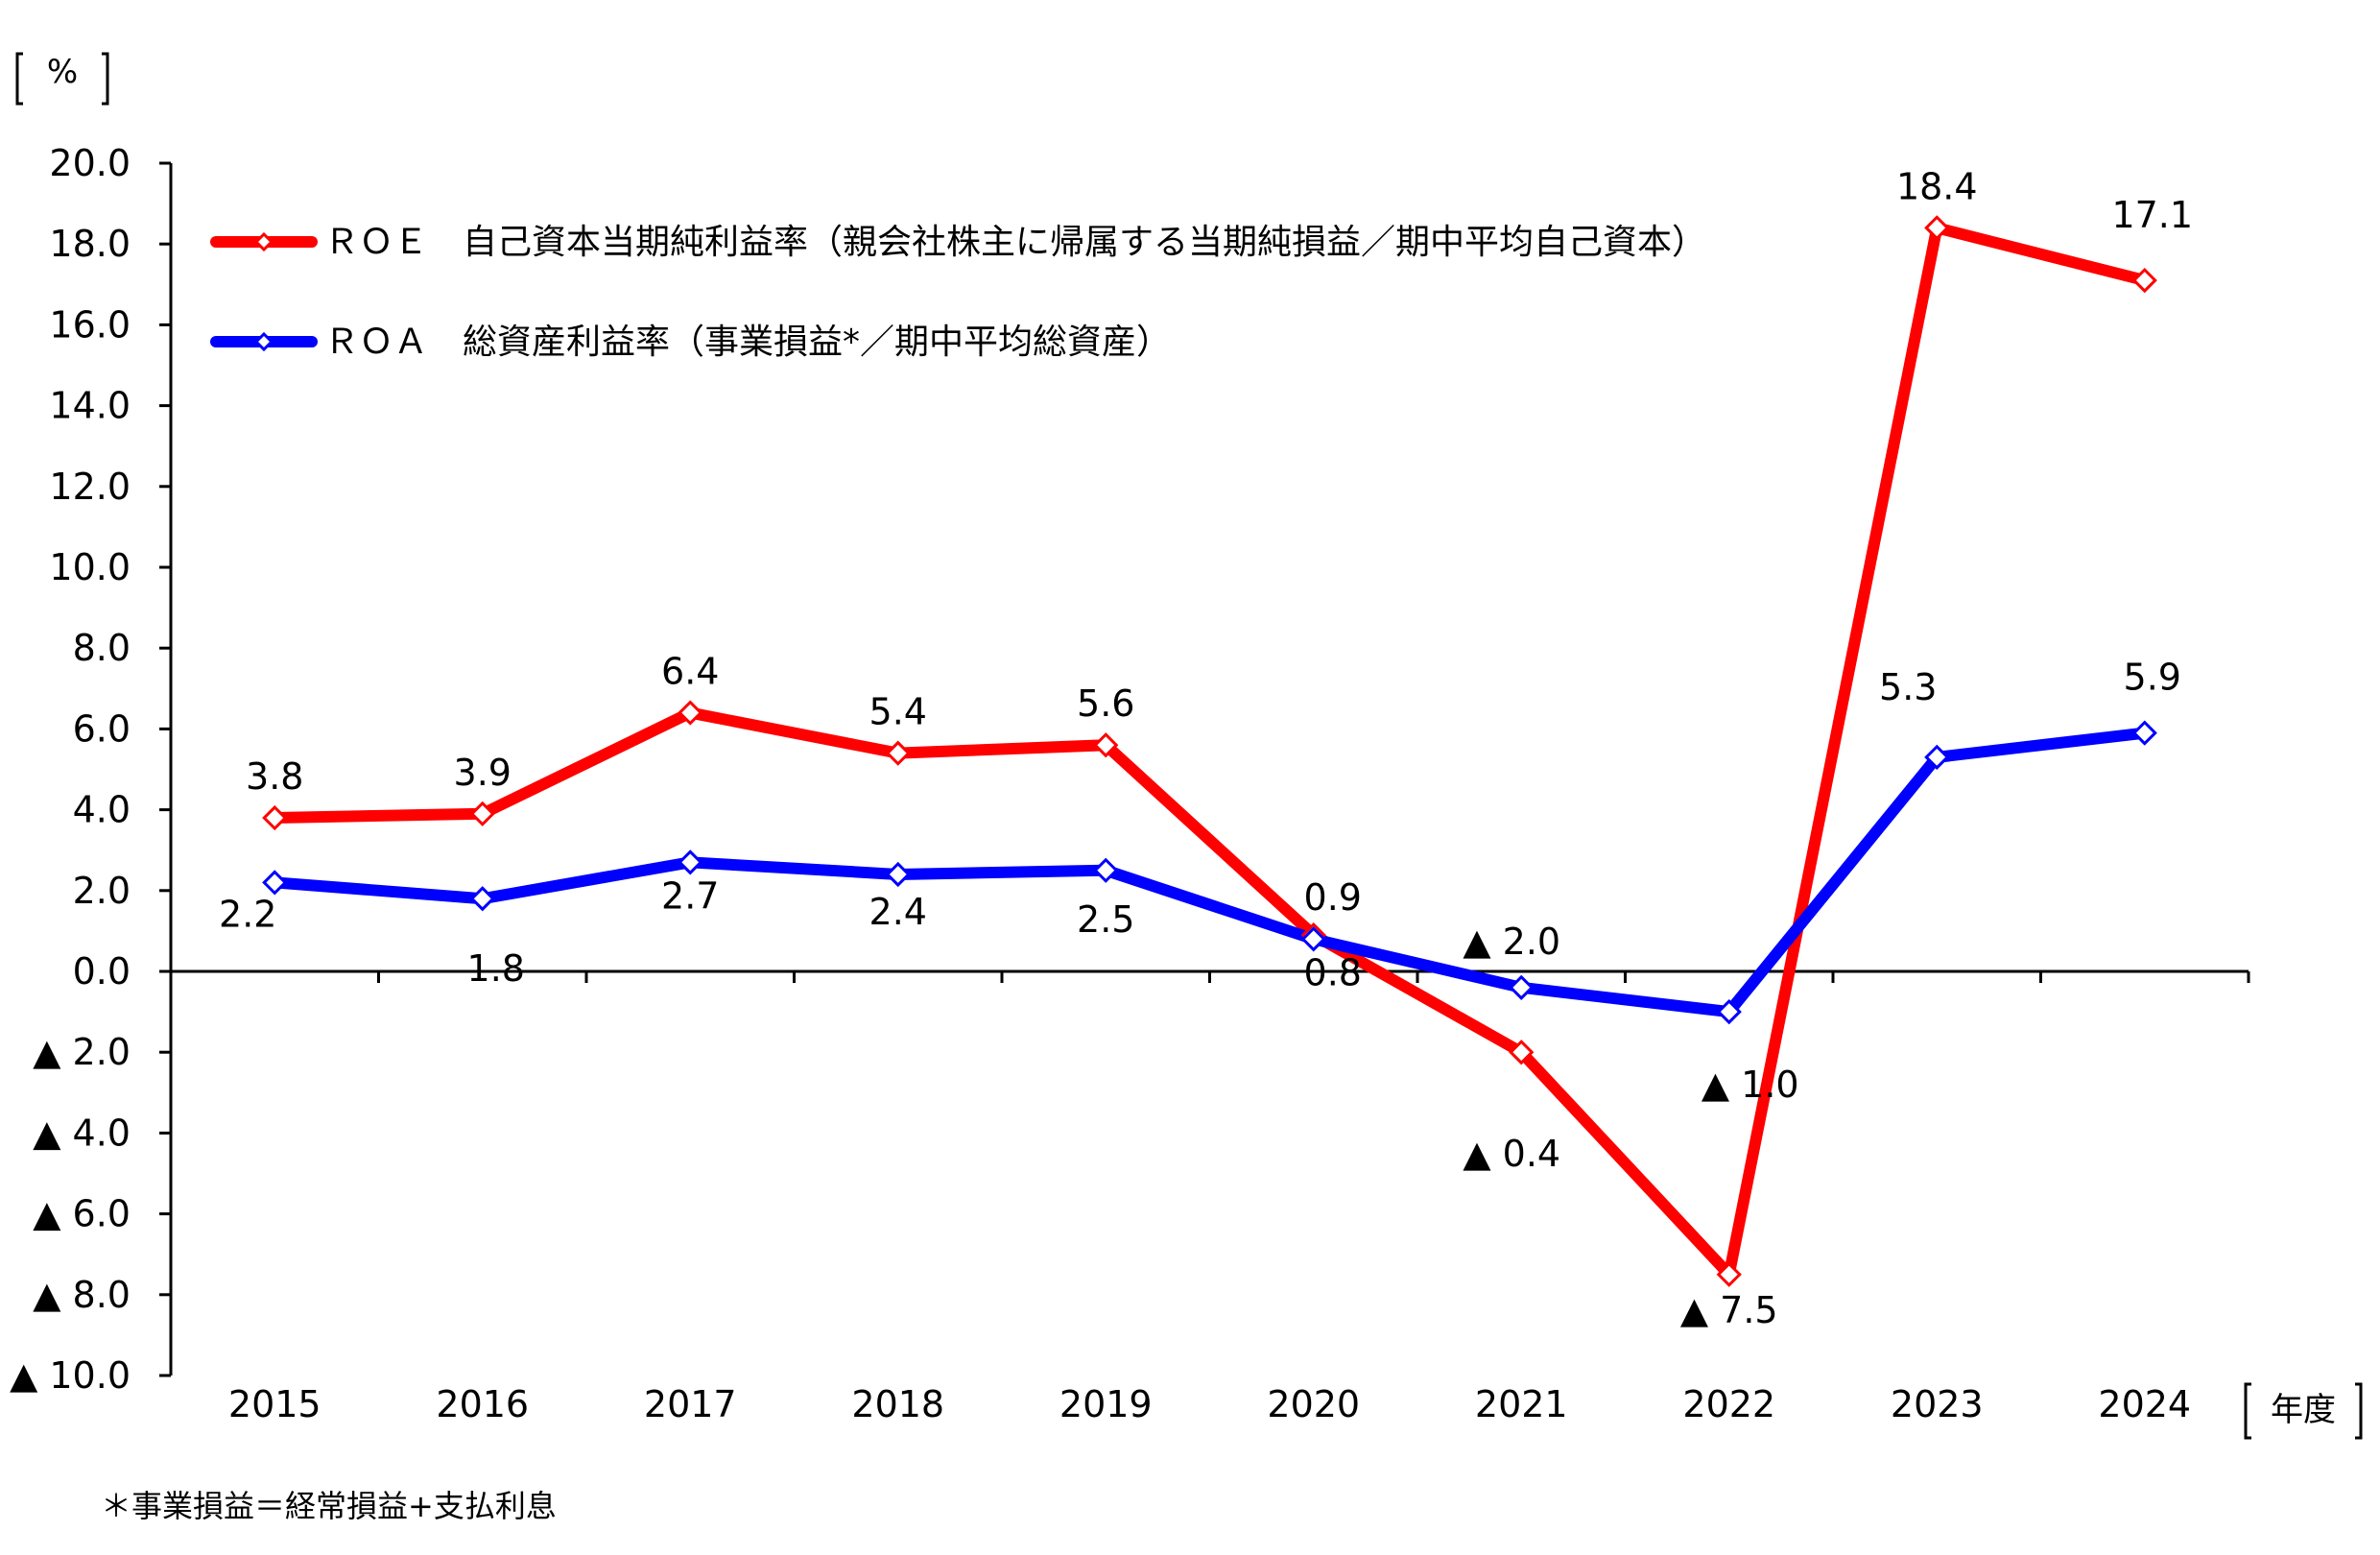 The width and height of the screenshot is (2380, 1555). Describe the element at coordinates (1729, 1310) in the screenshot. I see `roe-data-label: ▲ 7.5` at that location.